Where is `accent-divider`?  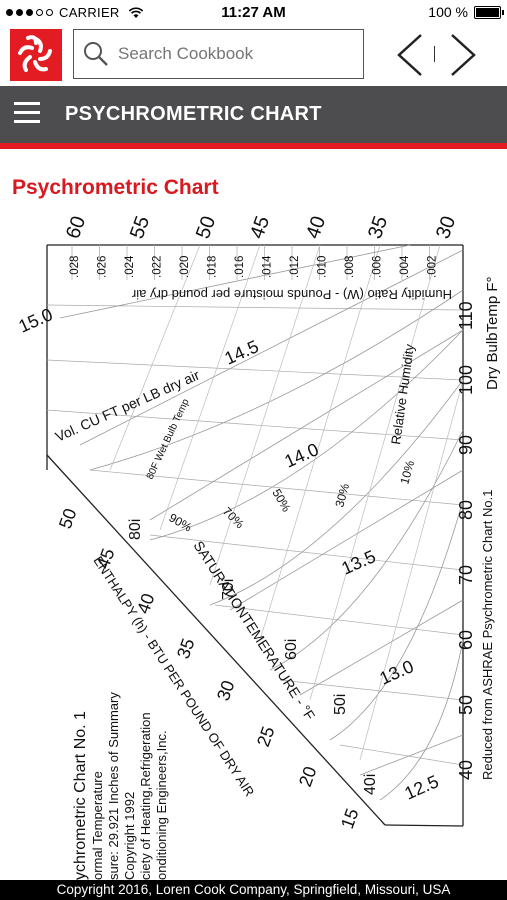 accent-divider is located at coordinates (253, 146).